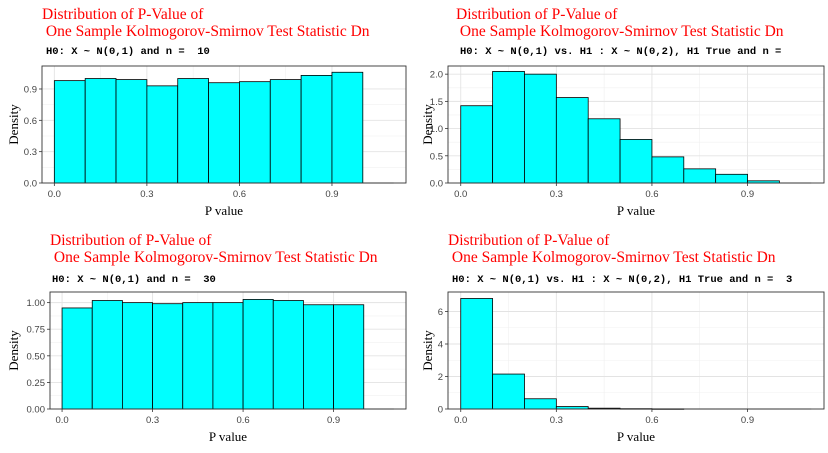 Image resolution: width=828 pixels, height=453 pixels. Describe the element at coordinates (36, 330) in the screenshot. I see `y-tick-label: 0.75` at that location.